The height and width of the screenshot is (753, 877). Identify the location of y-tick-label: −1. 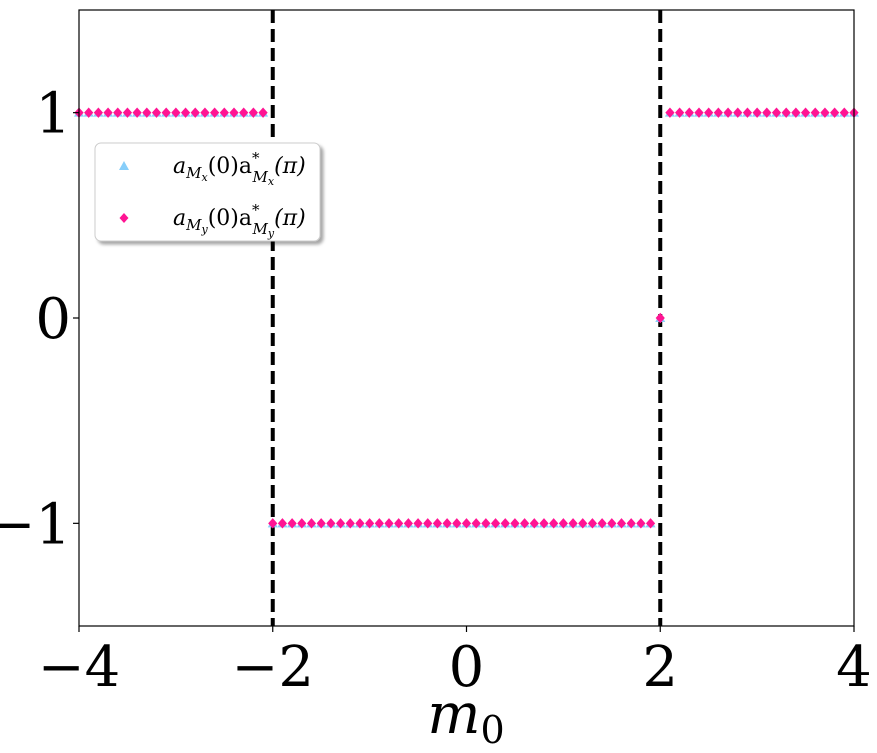
(35, 524).